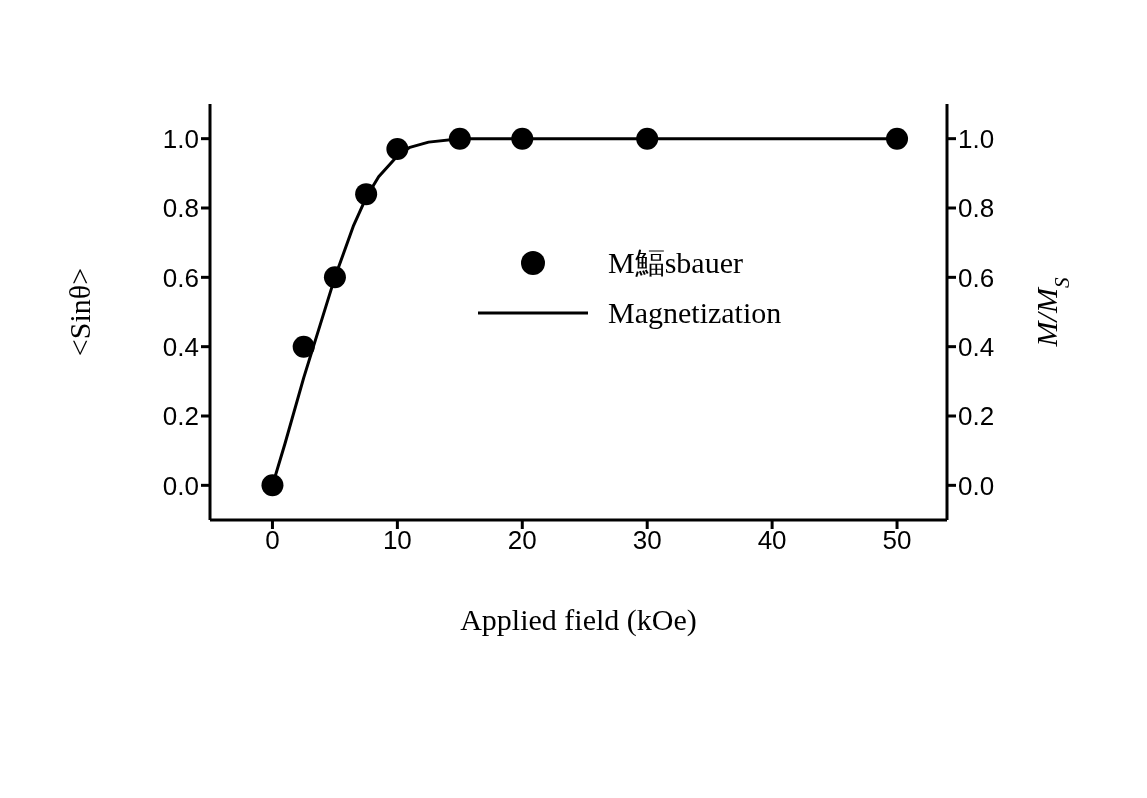 This screenshot has height=798, width=1147. What do you see at coordinates (695, 313) in the screenshot?
I see `legend-label: Magnetization` at bounding box center [695, 313].